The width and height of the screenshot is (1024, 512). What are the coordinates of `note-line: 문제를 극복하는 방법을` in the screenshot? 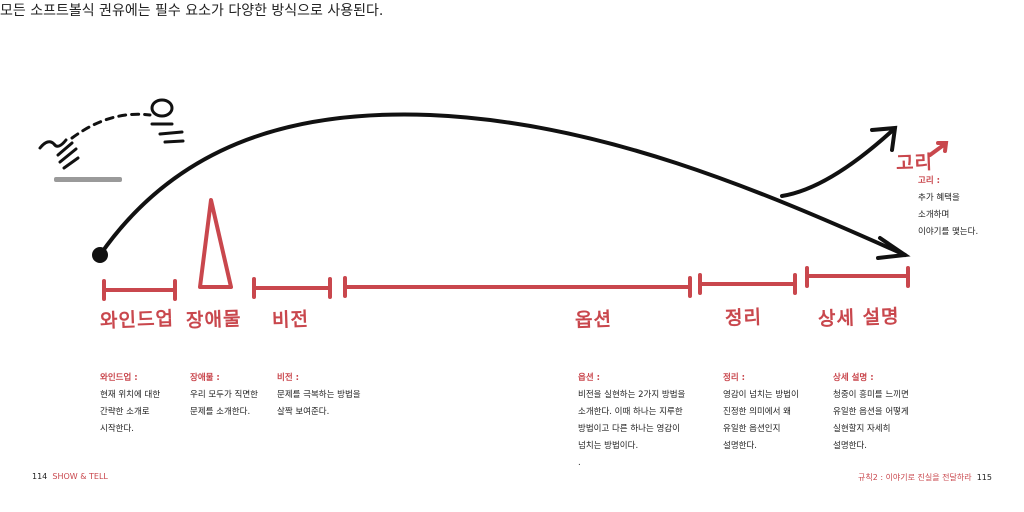 It's located at (319, 395).